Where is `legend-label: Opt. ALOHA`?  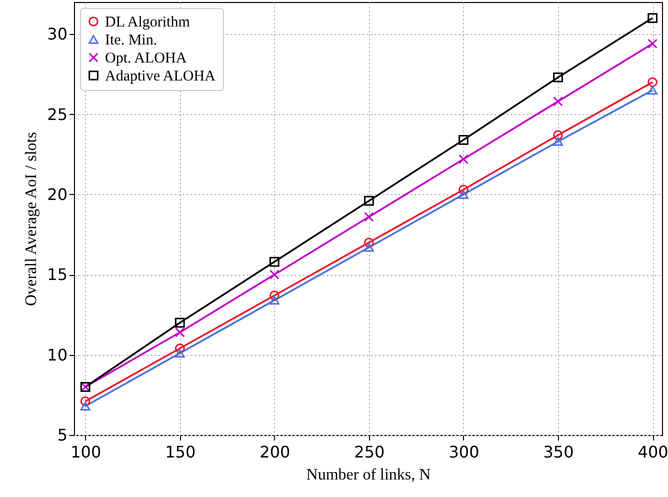
legend-label: Opt. ALOHA is located at coordinates (146, 58).